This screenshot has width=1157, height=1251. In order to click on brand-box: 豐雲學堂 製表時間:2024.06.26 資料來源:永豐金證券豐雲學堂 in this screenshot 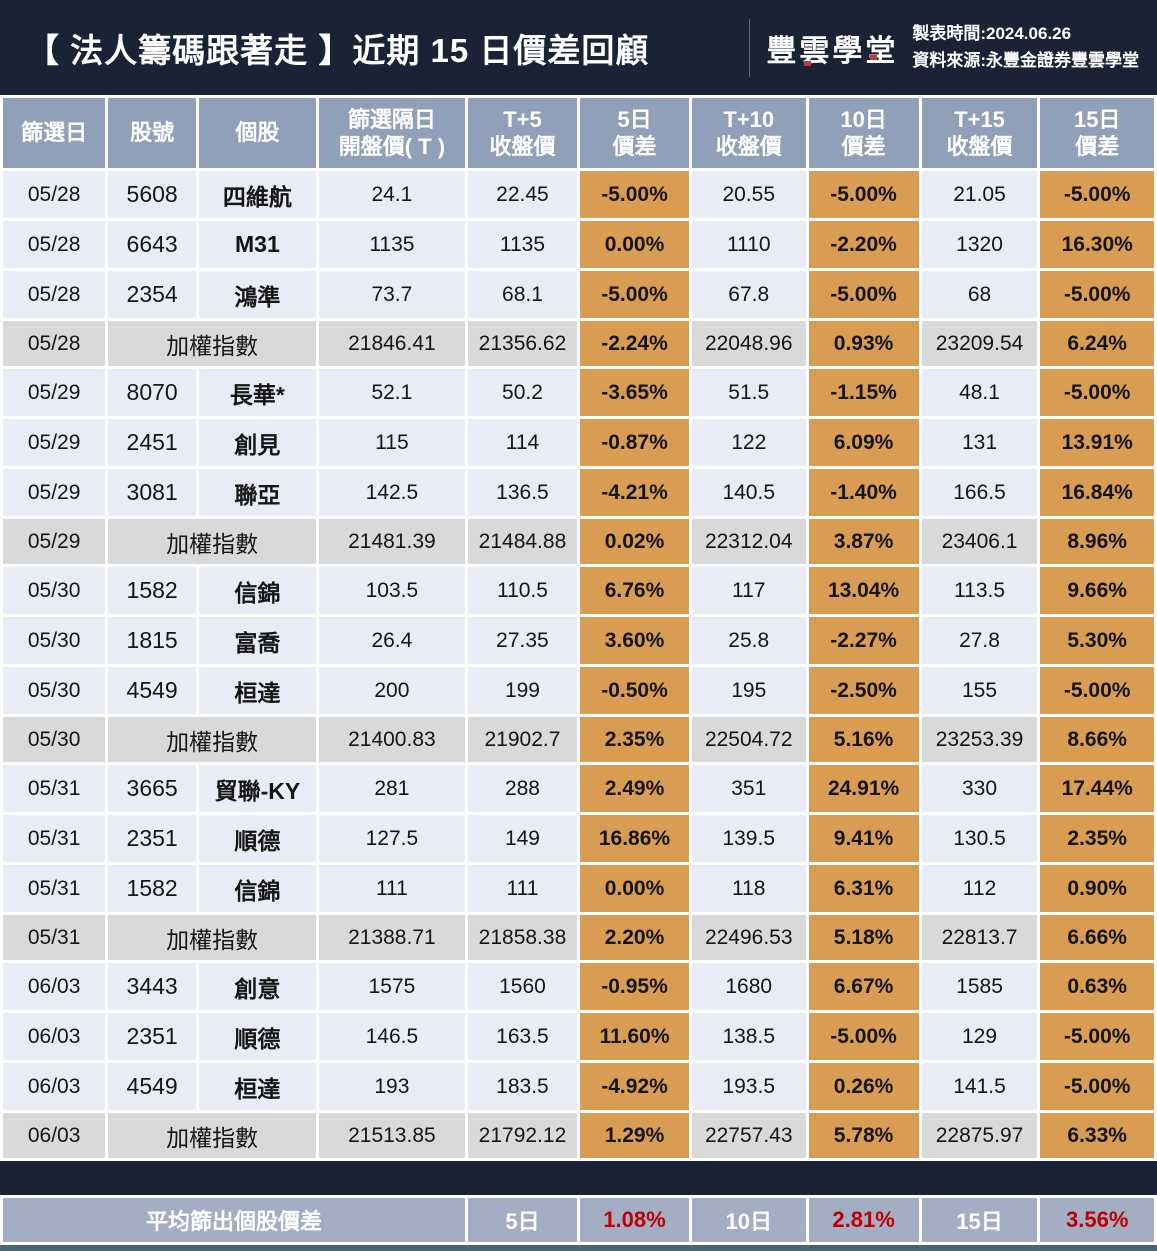, I will do `click(944, 47)`.